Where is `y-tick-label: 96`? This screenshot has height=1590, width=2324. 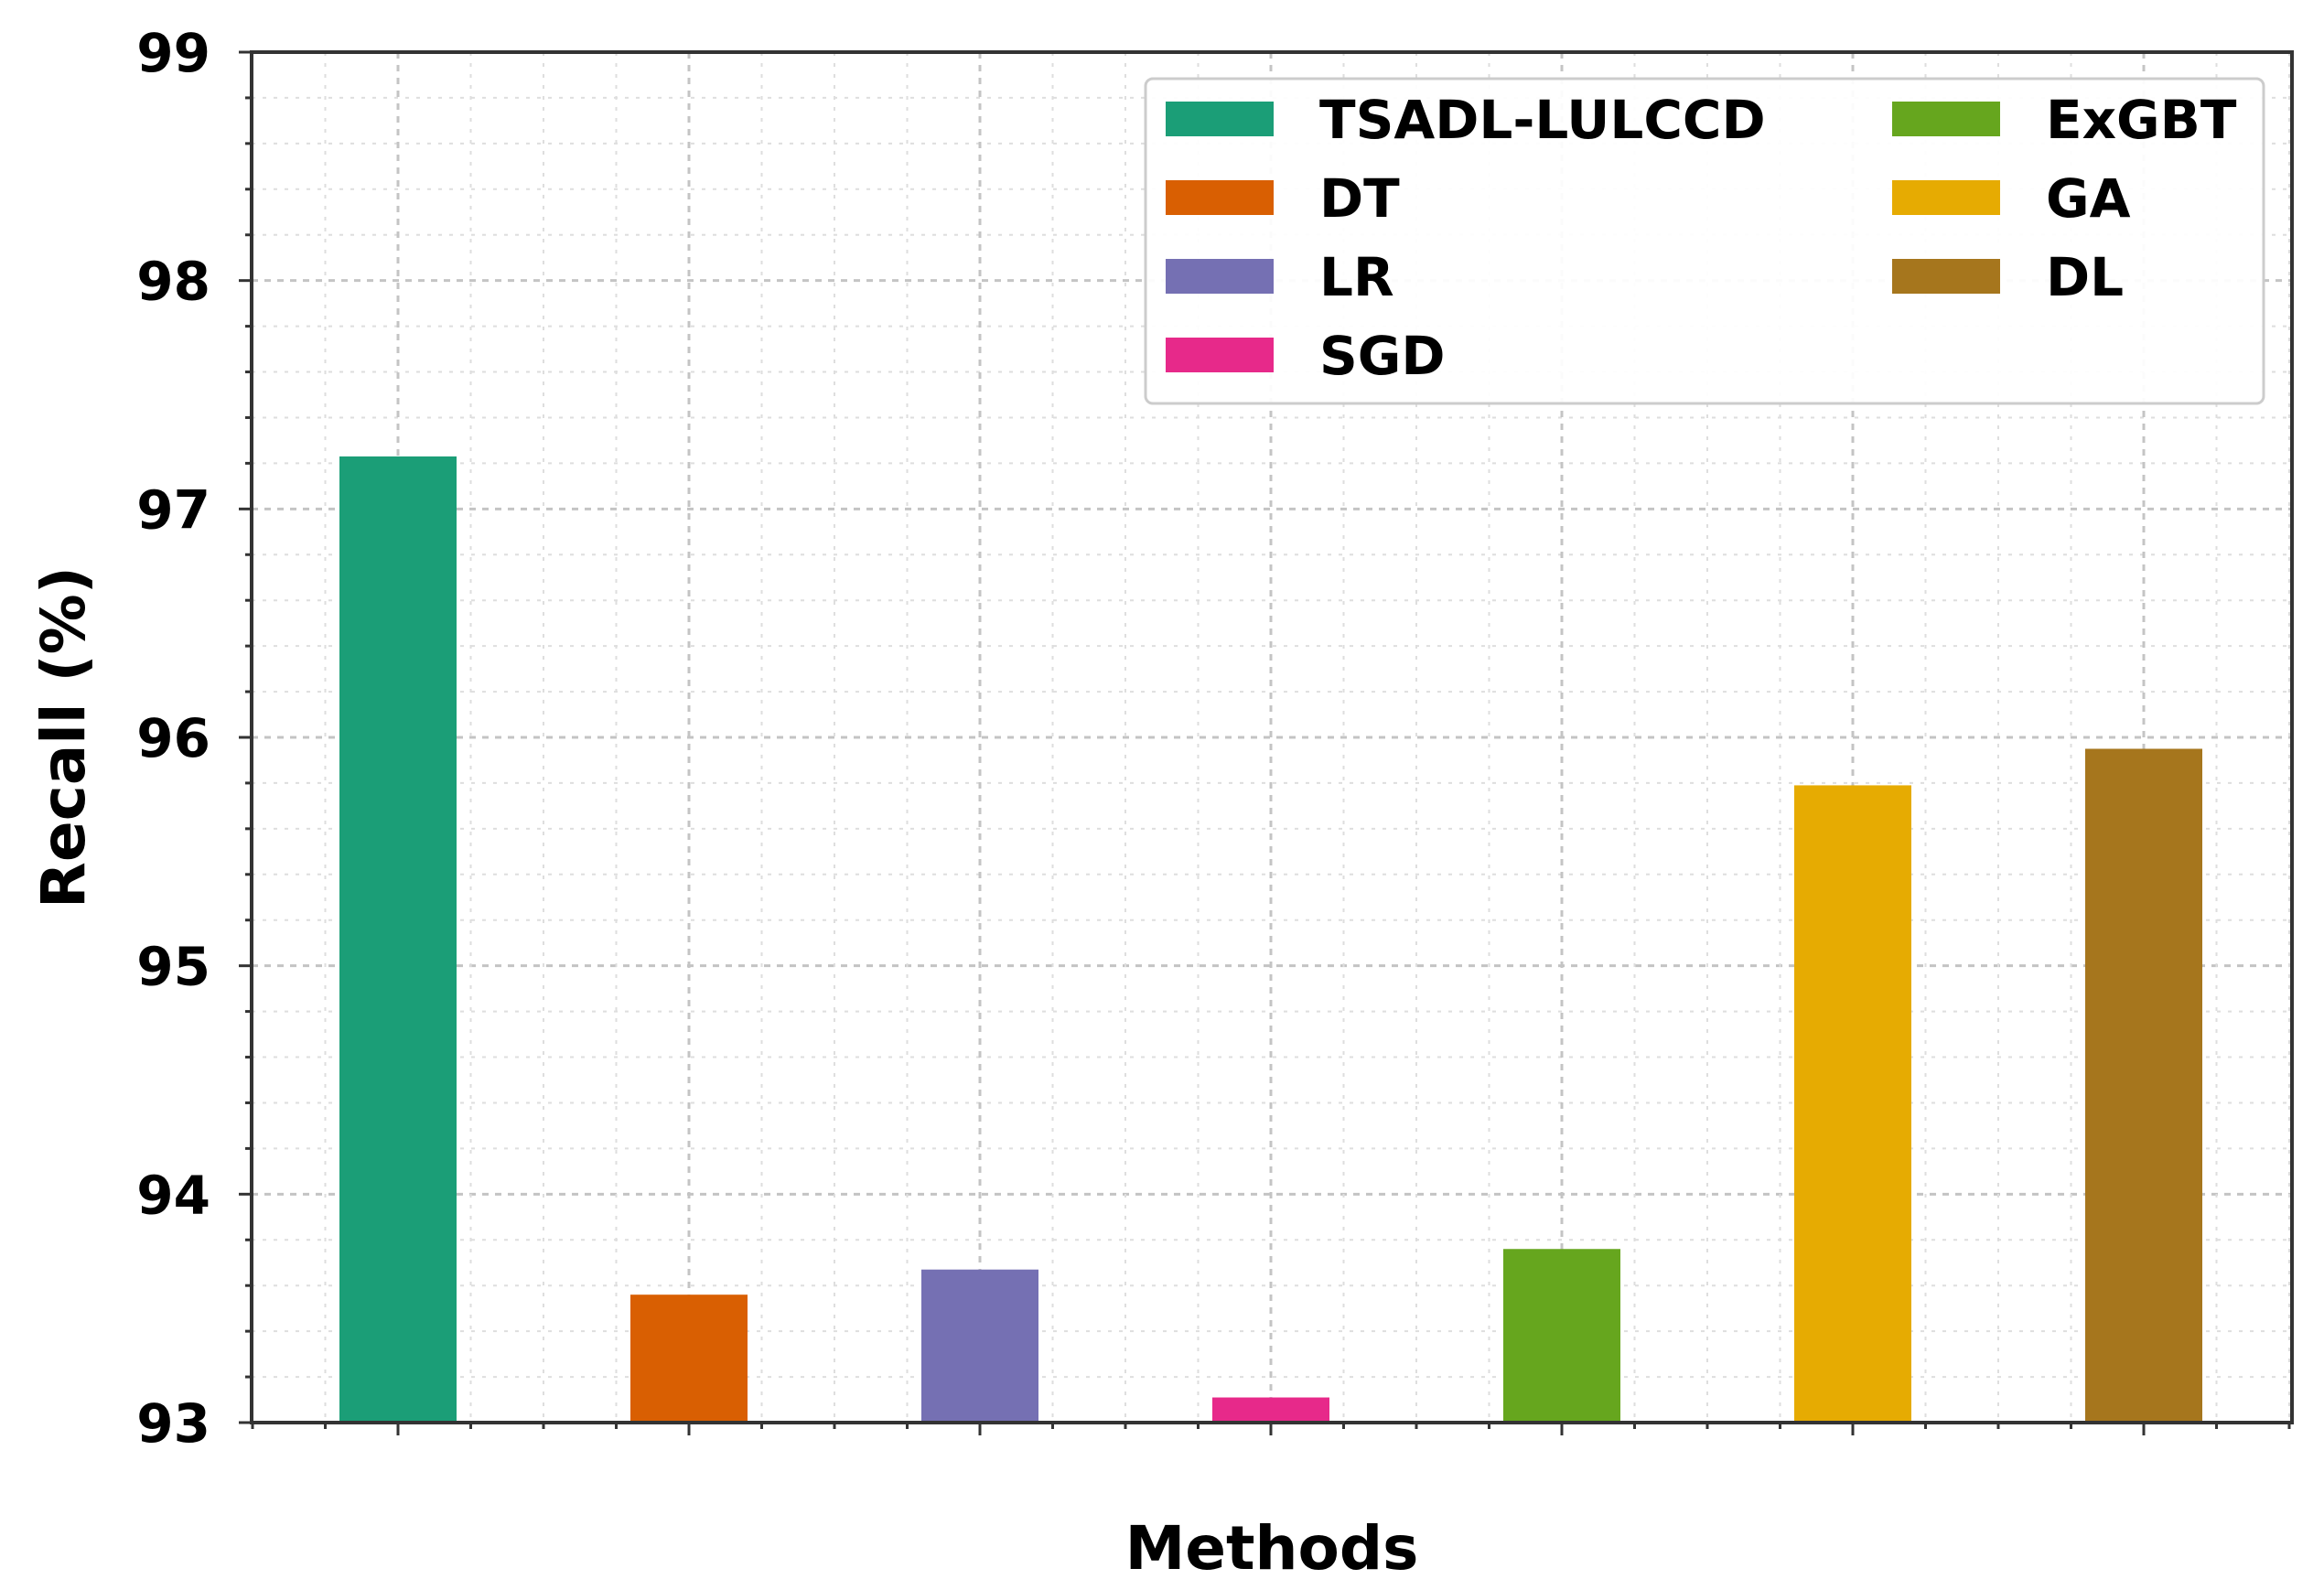
y-tick-label: 96 is located at coordinates (173, 738).